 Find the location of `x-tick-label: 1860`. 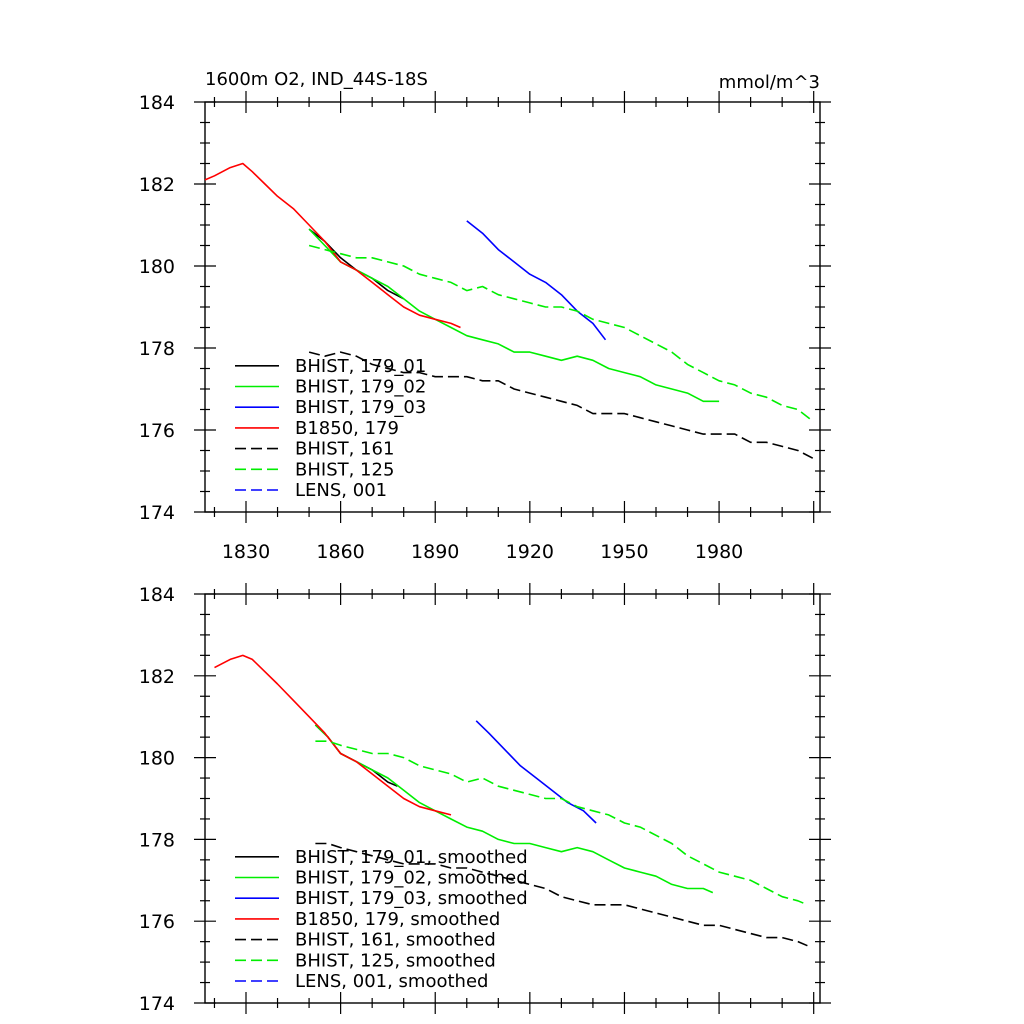

x-tick-label: 1860 is located at coordinates (340, 552).